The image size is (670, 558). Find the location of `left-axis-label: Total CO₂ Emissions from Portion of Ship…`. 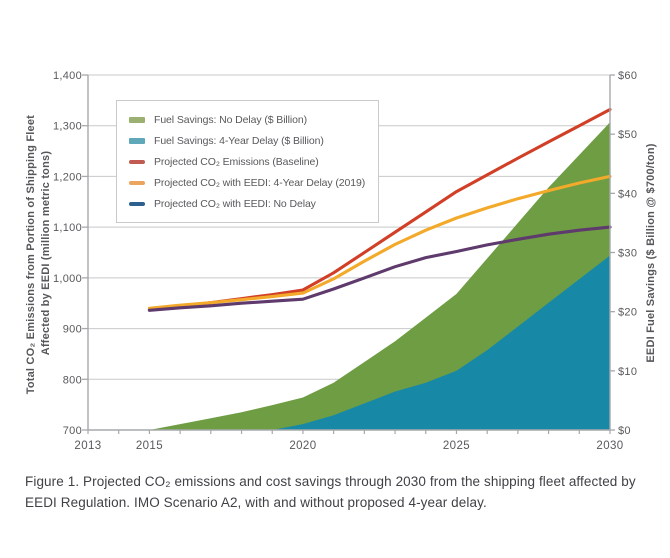

left-axis-label: Total CO₂ Emissions from Portion of Ship… is located at coordinates (38, 253).